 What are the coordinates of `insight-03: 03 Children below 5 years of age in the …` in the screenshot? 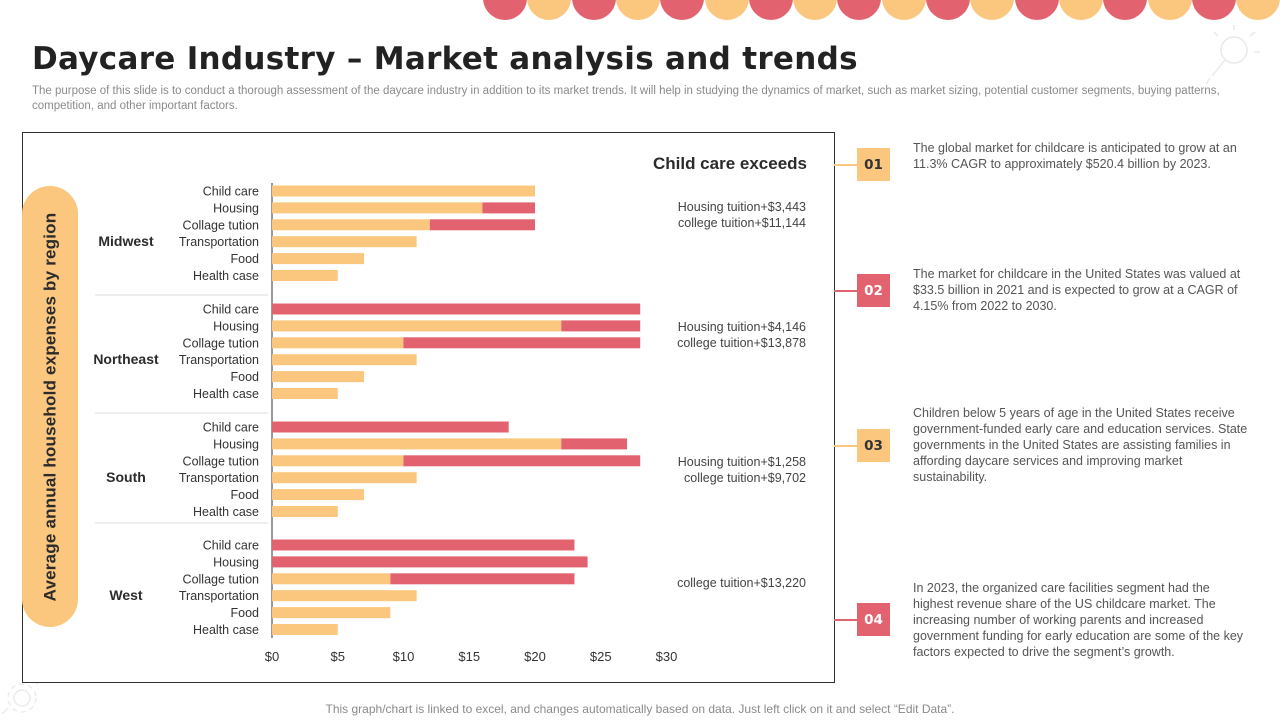 It's located at (1049, 445).